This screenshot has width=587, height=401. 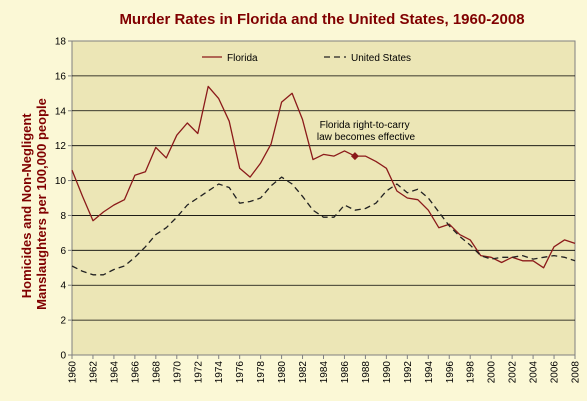 What do you see at coordinates (26, 206) in the screenshot?
I see `y-axis-label-line-1: Homicides and Non-Negligent` at bounding box center [26, 206].